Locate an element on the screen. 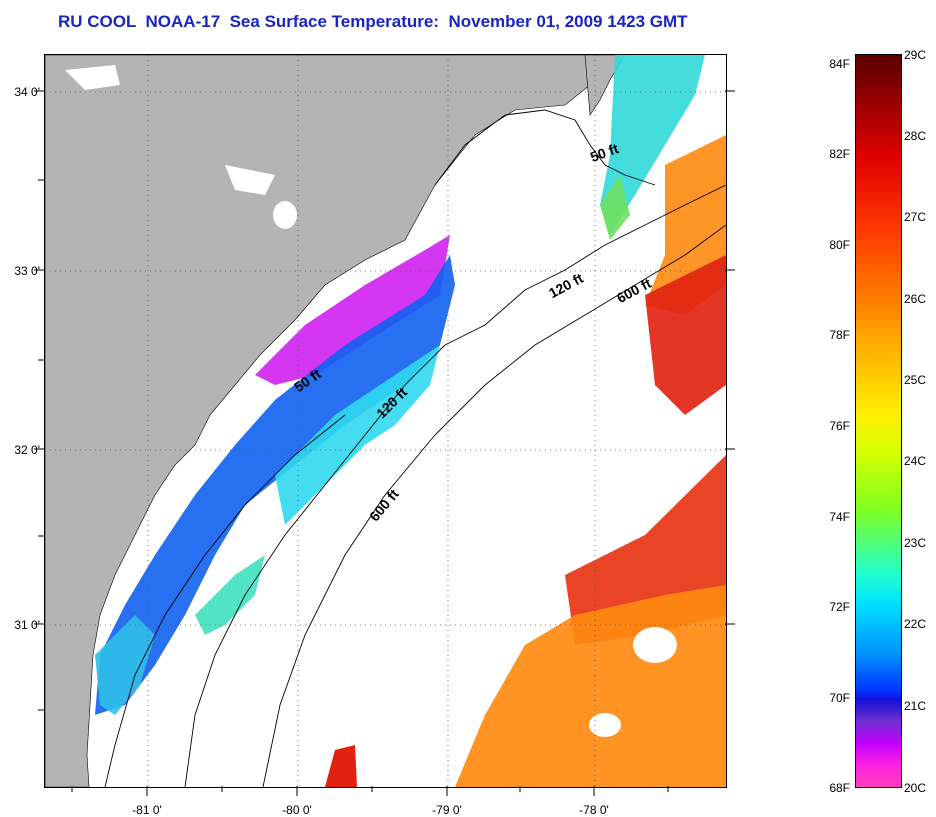 The image size is (936, 817). lon-label-80: -80 0' is located at coordinates (297, 810).